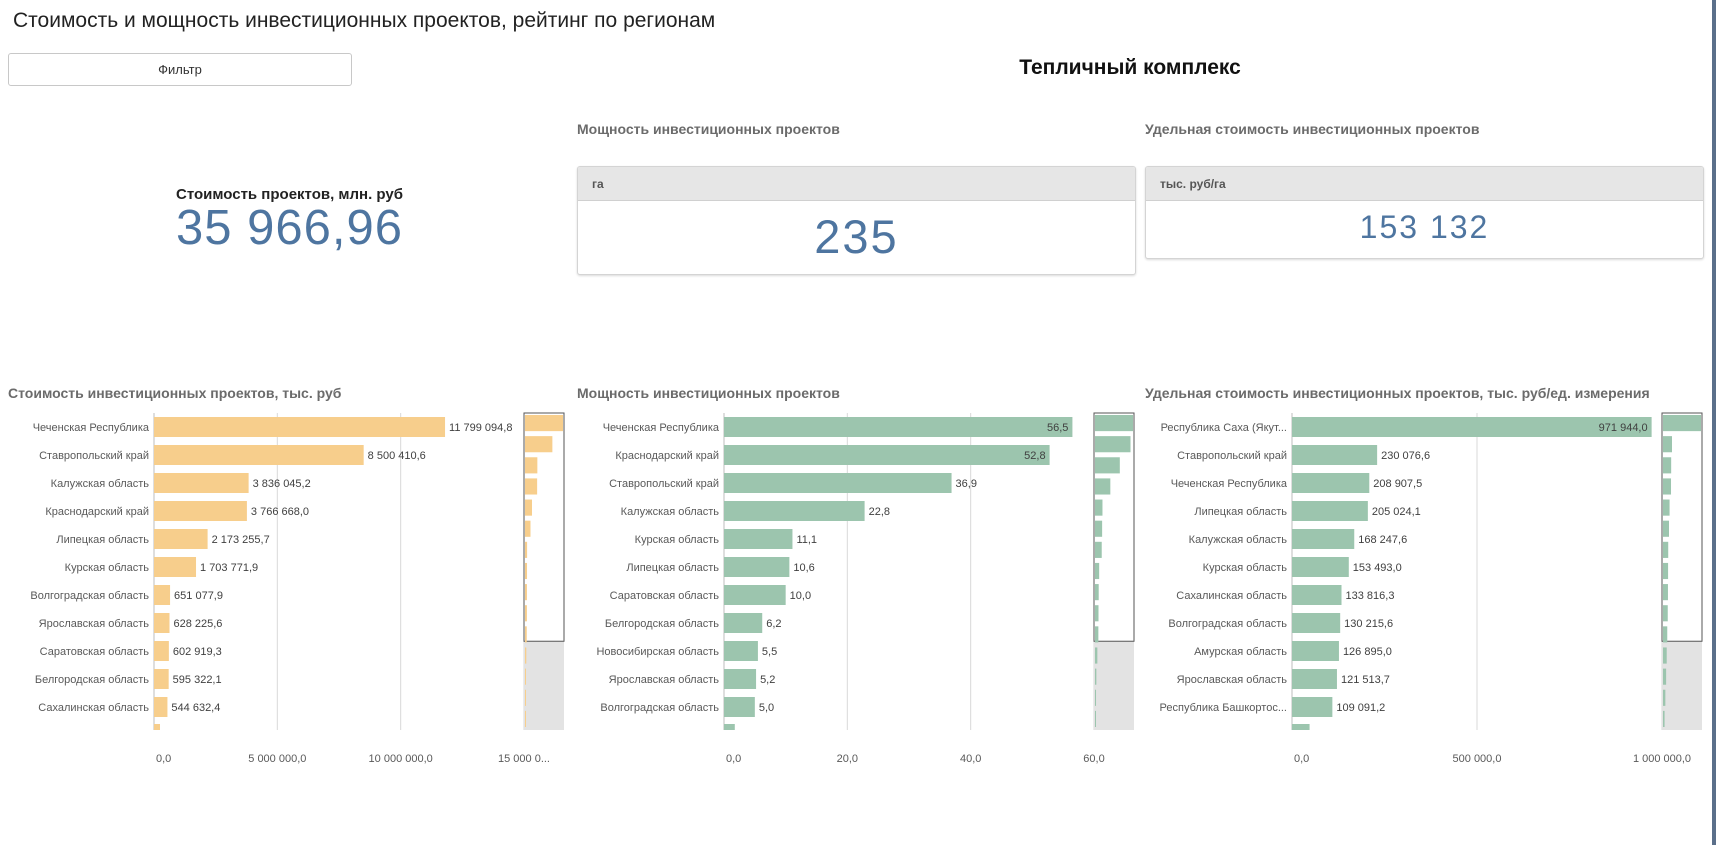  I want to click on data-label: 230 076,6, so click(1405, 456).